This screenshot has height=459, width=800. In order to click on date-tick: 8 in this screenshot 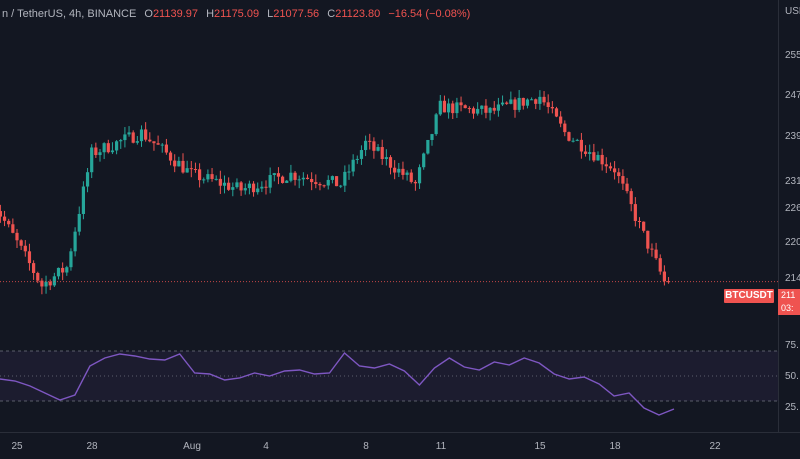, I will do `click(366, 446)`.